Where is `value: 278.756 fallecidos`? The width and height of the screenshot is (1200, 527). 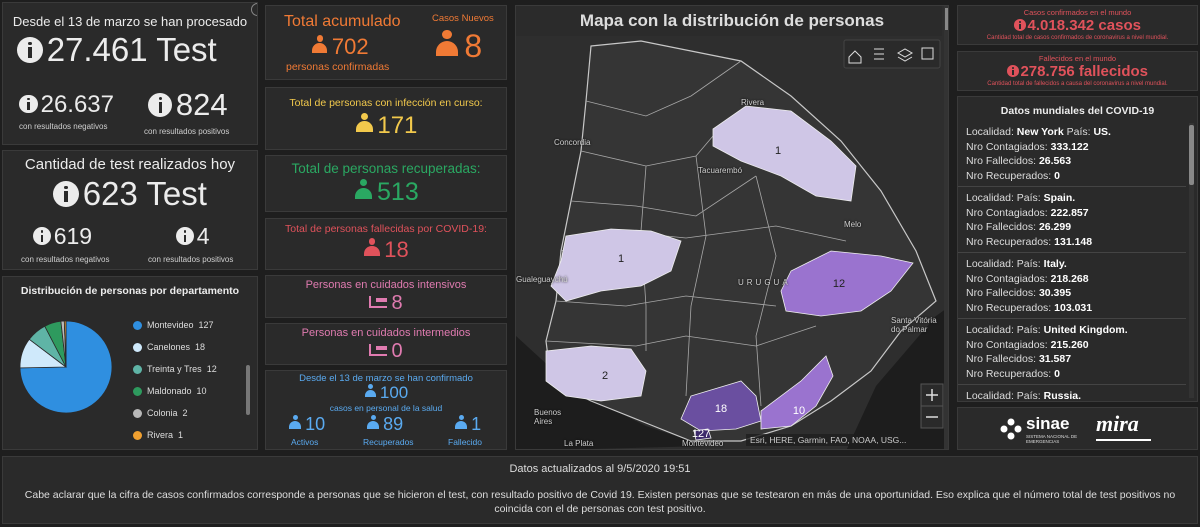
value: 278.756 fallecidos is located at coordinates (1084, 71).